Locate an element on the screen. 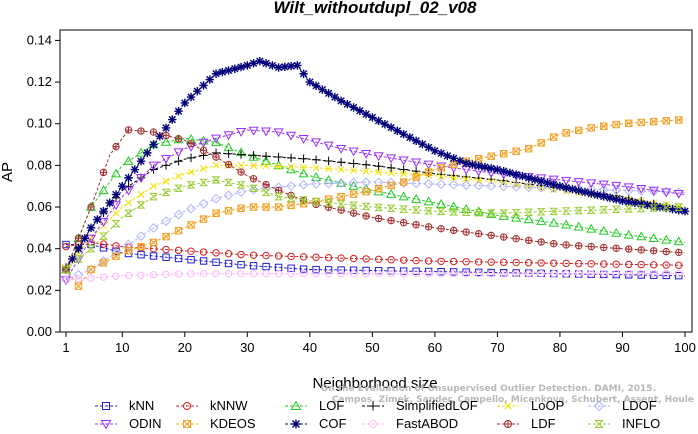  y-tick-label: 0.06 is located at coordinates (39, 206).